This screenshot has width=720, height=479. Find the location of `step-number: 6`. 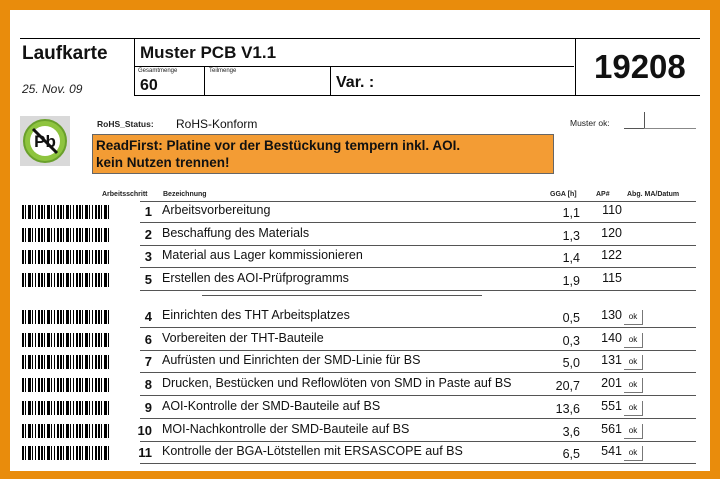

step-number: 6 is located at coordinates (148, 339).